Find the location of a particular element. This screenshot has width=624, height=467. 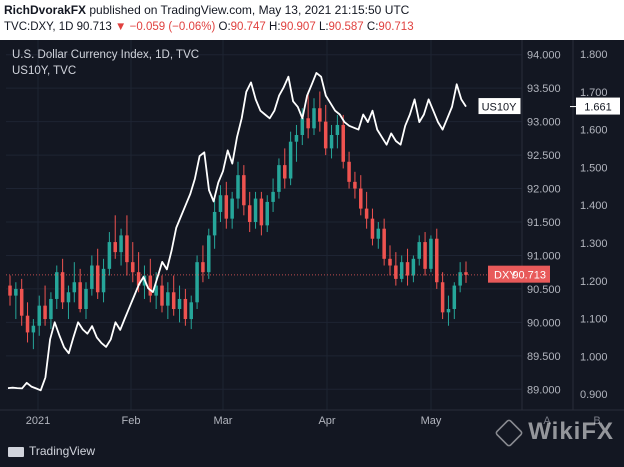

dxy-axis-tick: 91.000 is located at coordinates (544, 256).